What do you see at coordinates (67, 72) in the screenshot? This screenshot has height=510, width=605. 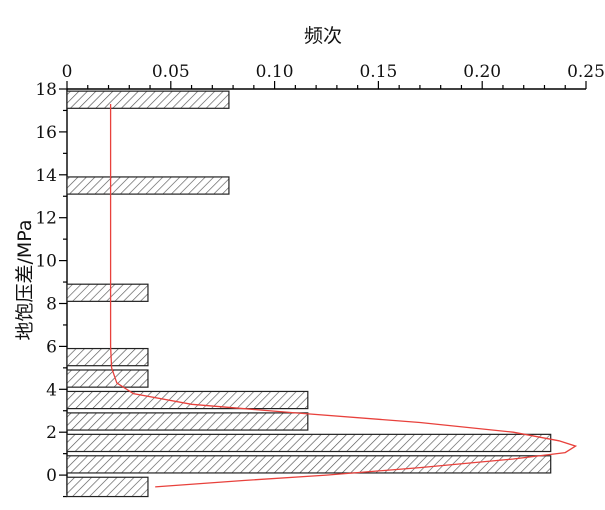 I see `x-tick-label: 0` at bounding box center [67, 72].